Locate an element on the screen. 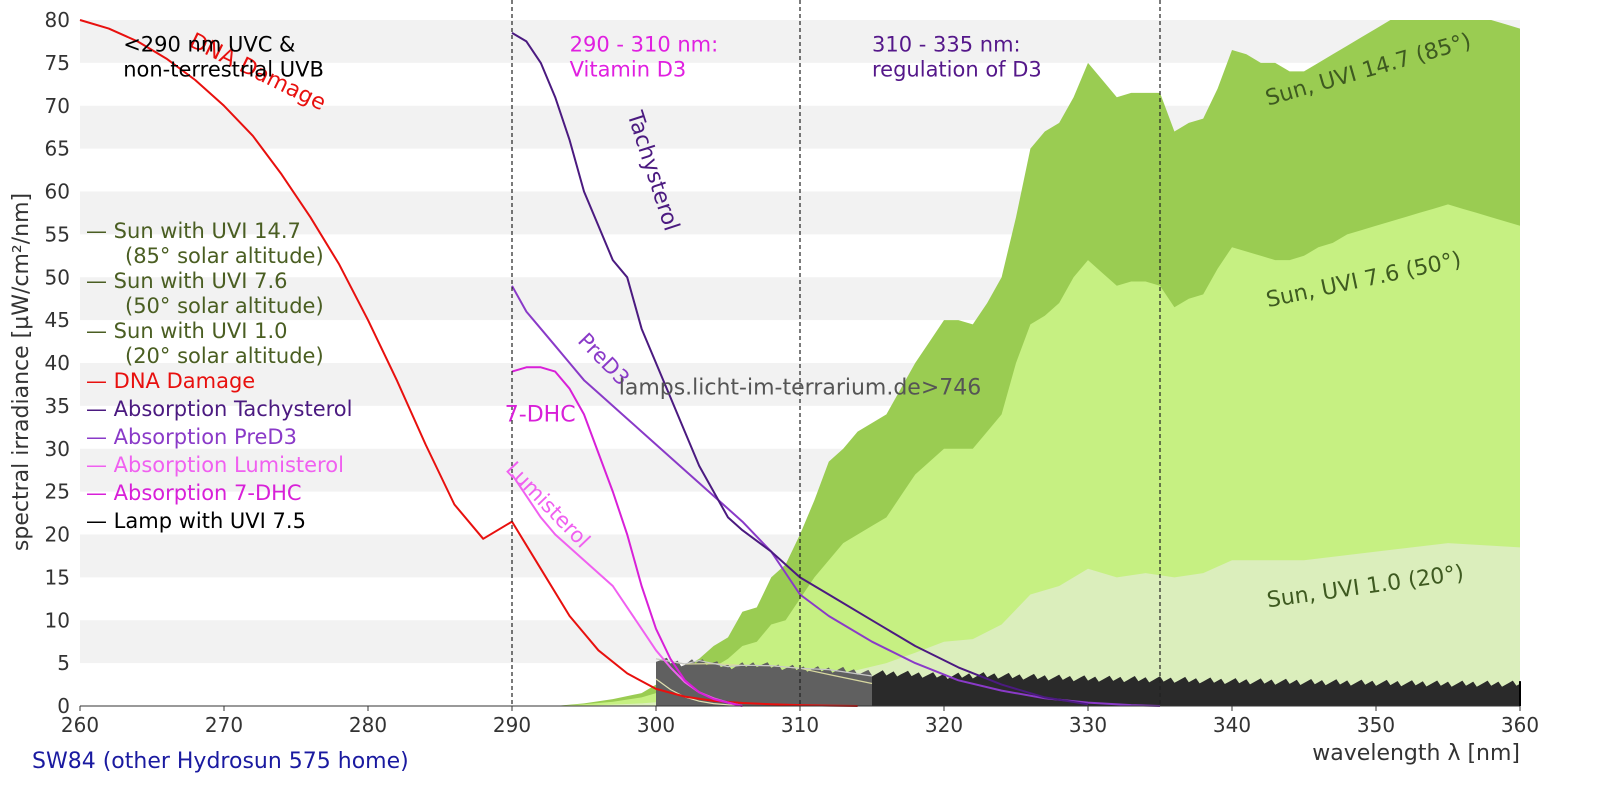  x-tick-label: 340 is located at coordinates (1232, 725).